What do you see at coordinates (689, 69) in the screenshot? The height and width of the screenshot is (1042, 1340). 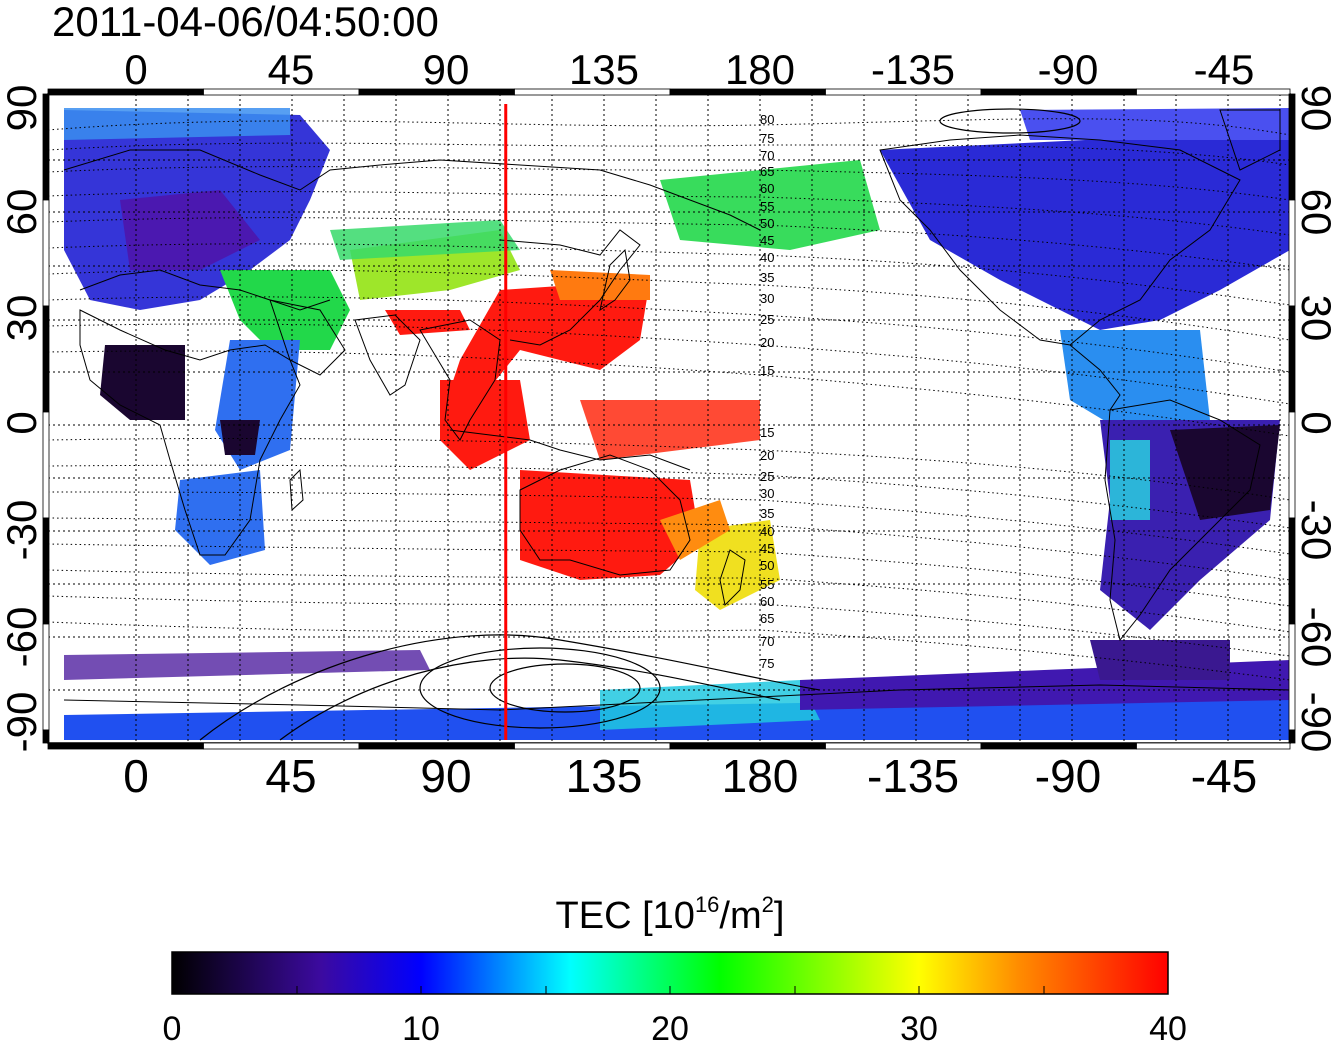 I see `lon-ticks-top: 0 45 90 135 180 -135 -90 -45` at bounding box center [689, 69].